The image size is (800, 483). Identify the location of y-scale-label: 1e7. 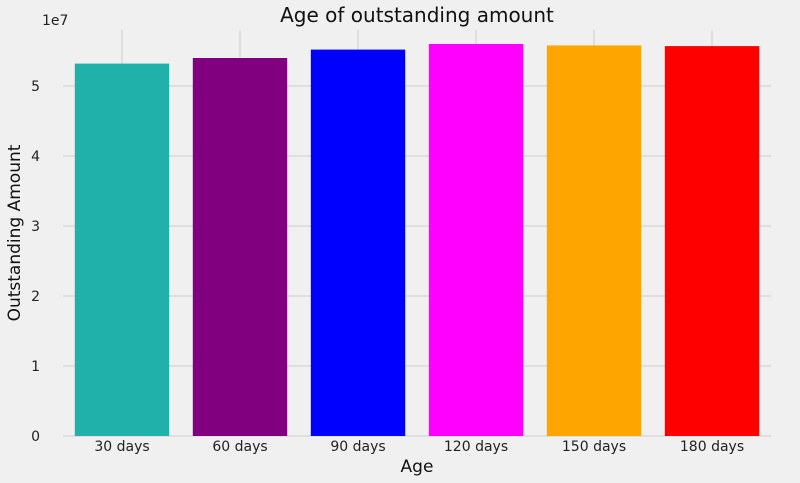
(55, 21).